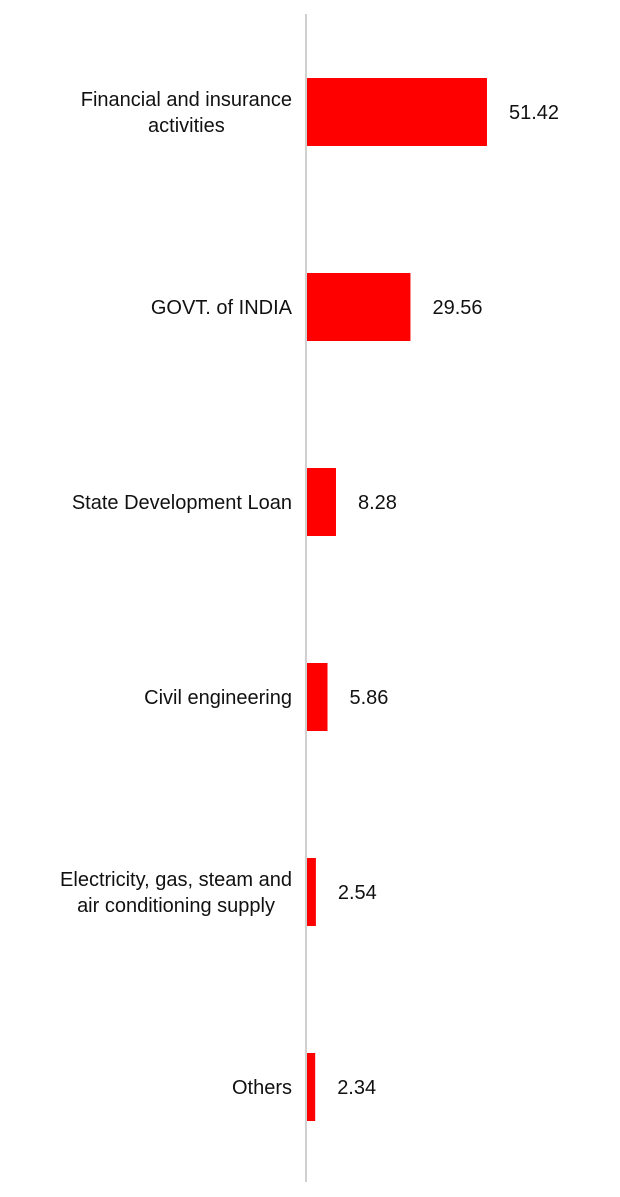 Image resolution: width=620 pixels, height=1197 pixels. I want to click on data-label: 2.34, so click(356, 1088).